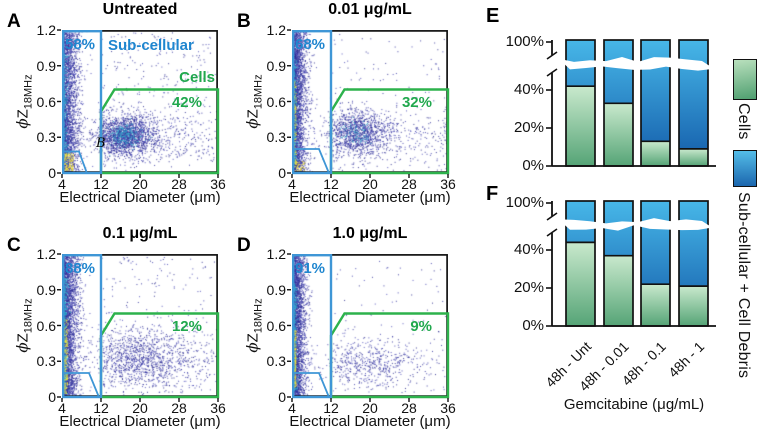  What do you see at coordinates (140, 233) in the screenshot?
I see `panel-title: 0.1 μg/mL` at bounding box center [140, 233].